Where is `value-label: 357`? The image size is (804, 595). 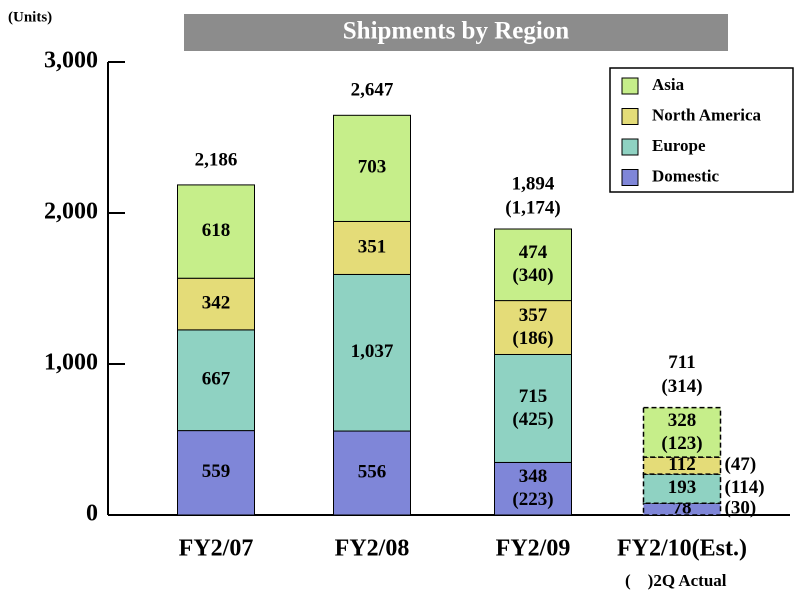 value-label: 357 is located at coordinates (533, 315).